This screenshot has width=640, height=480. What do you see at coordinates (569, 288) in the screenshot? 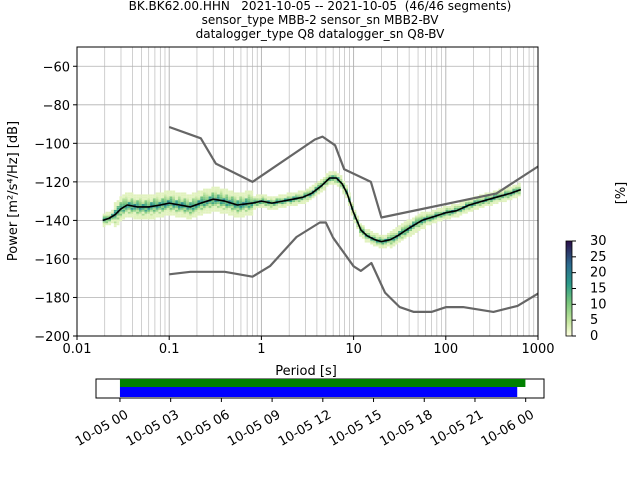
I see `colorbar` at bounding box center [569, 288].